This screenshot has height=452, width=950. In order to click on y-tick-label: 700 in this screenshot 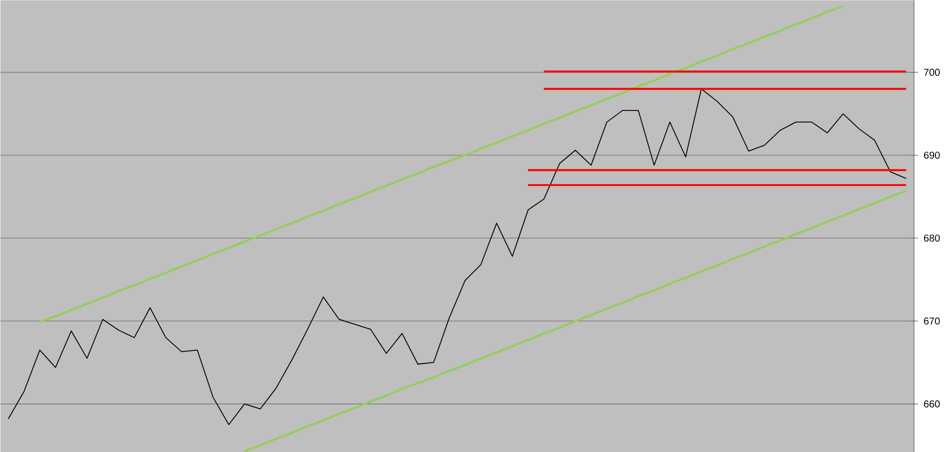, I will do `click(932, 72)`.